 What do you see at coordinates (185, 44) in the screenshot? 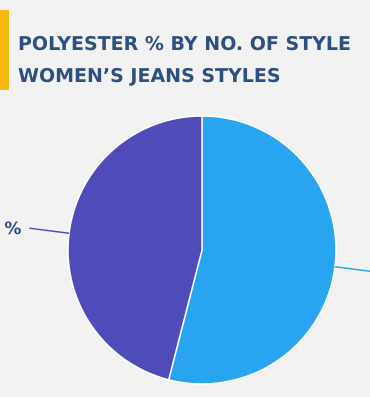
I see `chart-title: POLYESTER % BY NO. OF STYLE` at bounding box center [185, 44].